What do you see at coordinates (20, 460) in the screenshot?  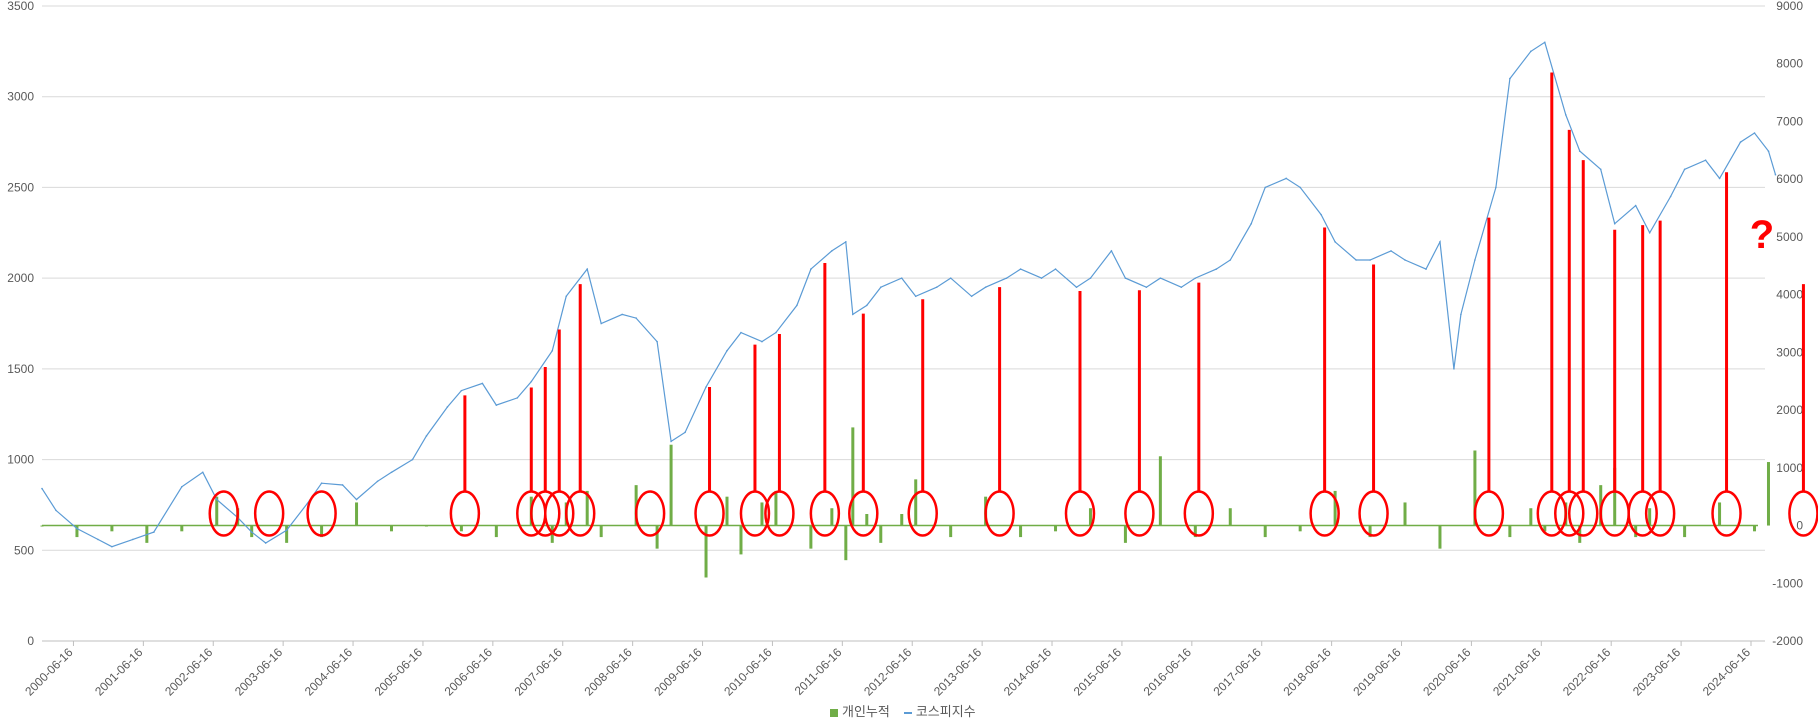 I see `y-left-tick-label: 1000` at bounding box center [20, 460].